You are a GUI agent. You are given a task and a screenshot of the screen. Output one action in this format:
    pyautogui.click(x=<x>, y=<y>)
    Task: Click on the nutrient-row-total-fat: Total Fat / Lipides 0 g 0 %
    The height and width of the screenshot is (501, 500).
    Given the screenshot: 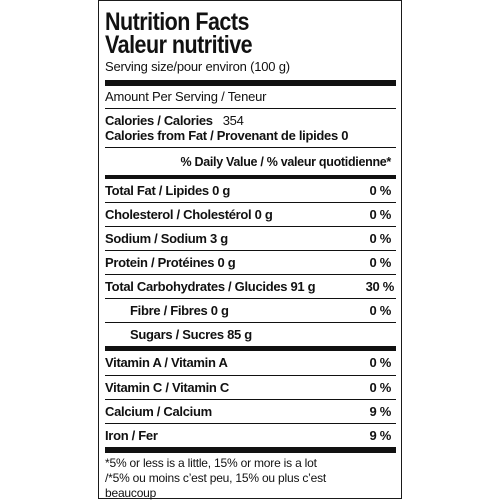 What is the action you would take?
    pyautogui.click(x=250, y=191)
    